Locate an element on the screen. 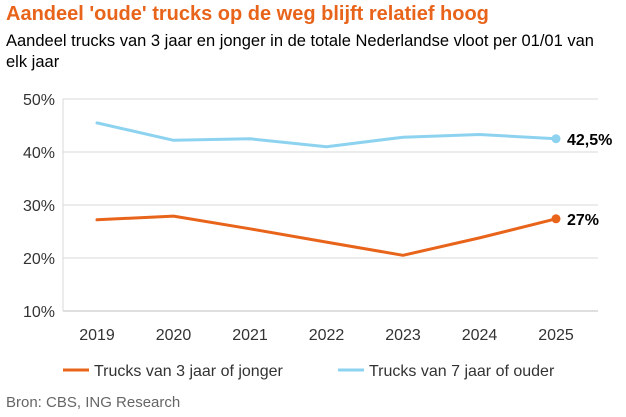 The width and height of the screenshot is (626, 417). x-tick-label: 2019 is located at coordinates (97, 335).